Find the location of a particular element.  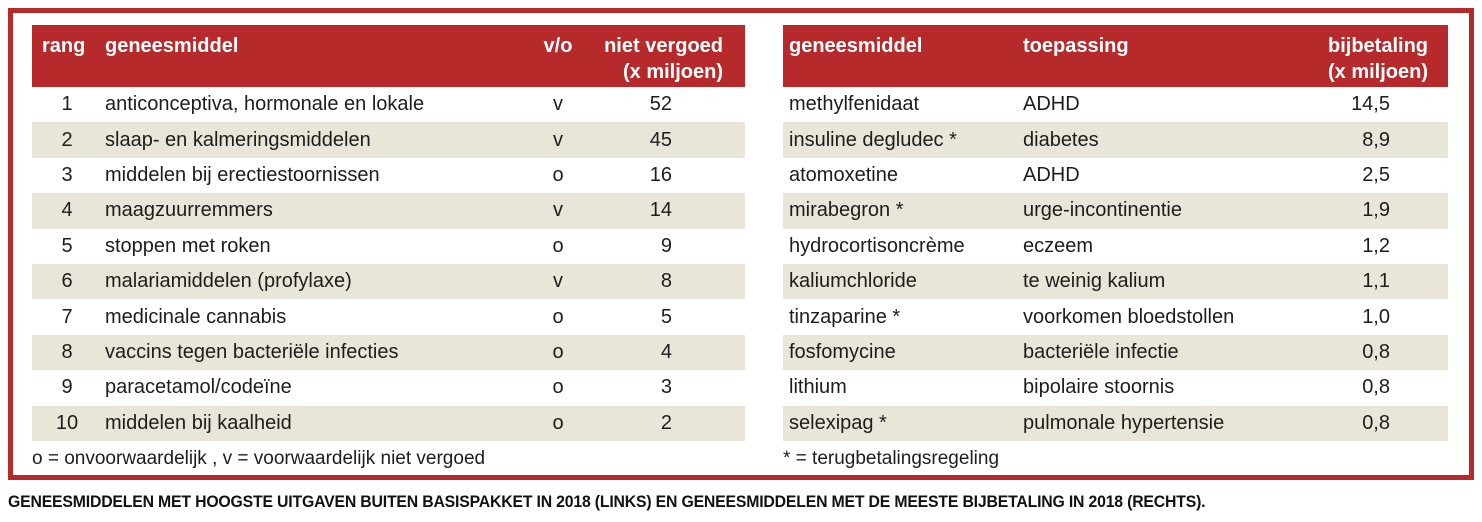

table-row: fosfomycine bacteriële infectie 0,8 is located at coordinates (1115, 352).